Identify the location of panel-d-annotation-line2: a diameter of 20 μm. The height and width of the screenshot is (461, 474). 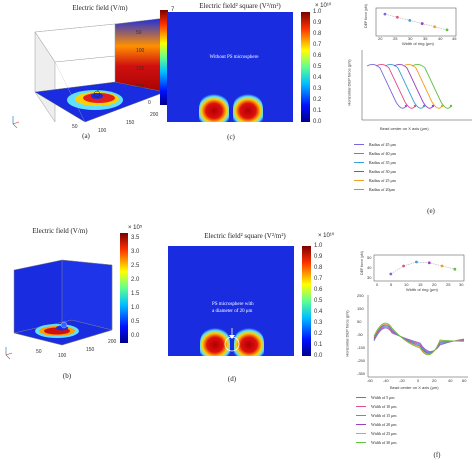
(232, 311).